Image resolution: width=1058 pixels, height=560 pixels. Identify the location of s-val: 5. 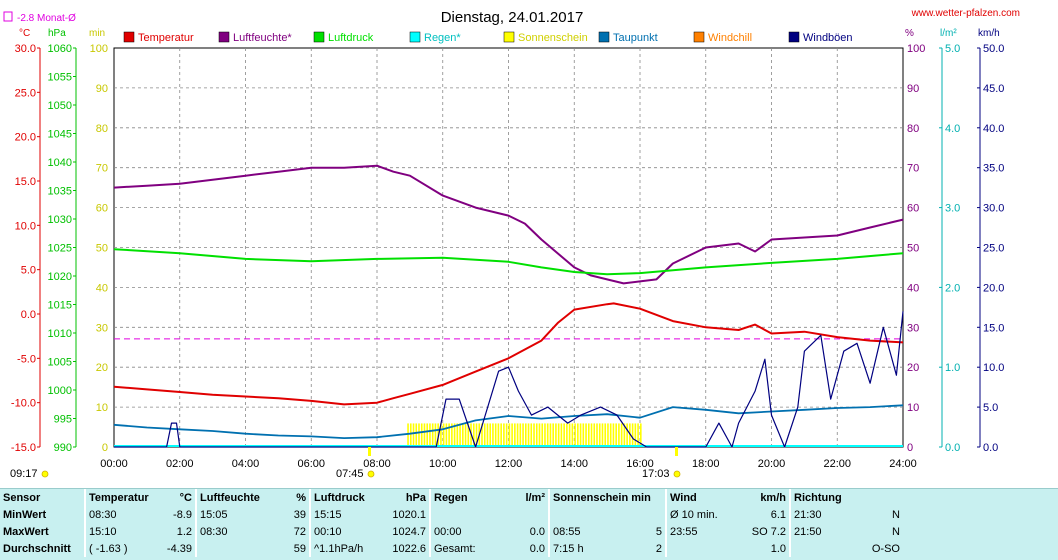
(658, 531).